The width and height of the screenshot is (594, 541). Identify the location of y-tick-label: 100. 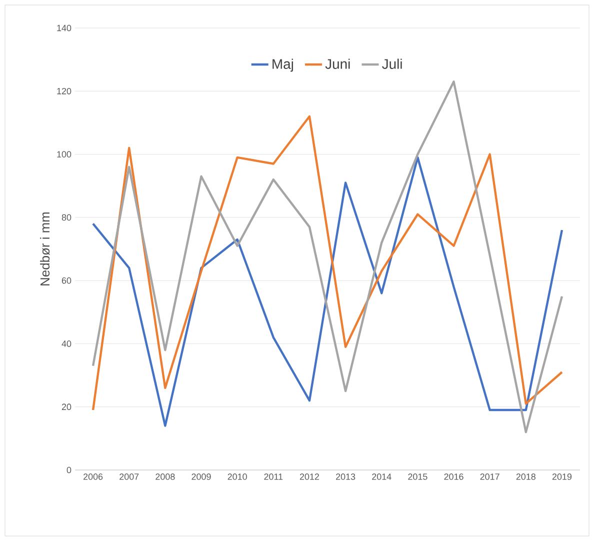
(64, 154).